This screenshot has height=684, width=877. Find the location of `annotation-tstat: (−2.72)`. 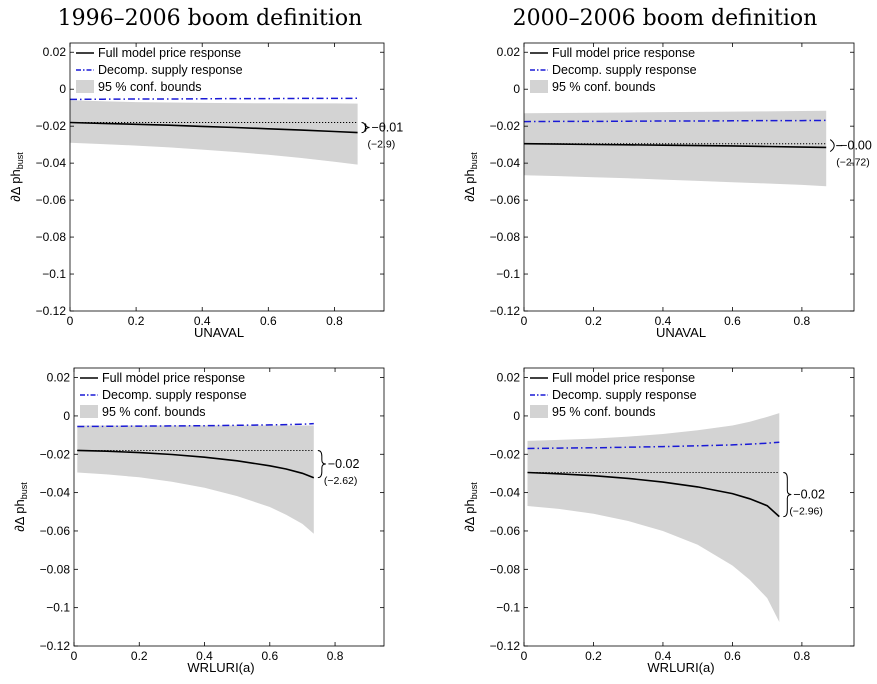

annotation-tstat: (−2.72) is located at coordinates (853, 163).